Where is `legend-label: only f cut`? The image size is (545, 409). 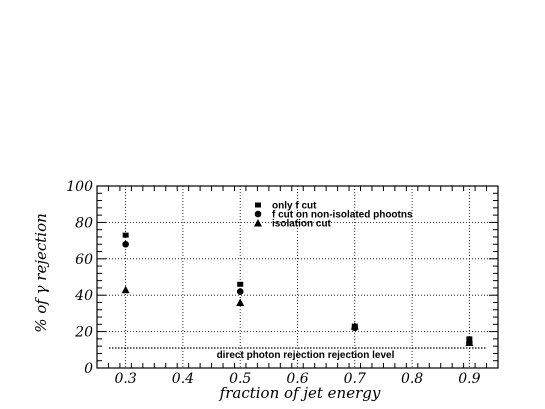
legend-label: only f cut is located at coordinates (294, 206).